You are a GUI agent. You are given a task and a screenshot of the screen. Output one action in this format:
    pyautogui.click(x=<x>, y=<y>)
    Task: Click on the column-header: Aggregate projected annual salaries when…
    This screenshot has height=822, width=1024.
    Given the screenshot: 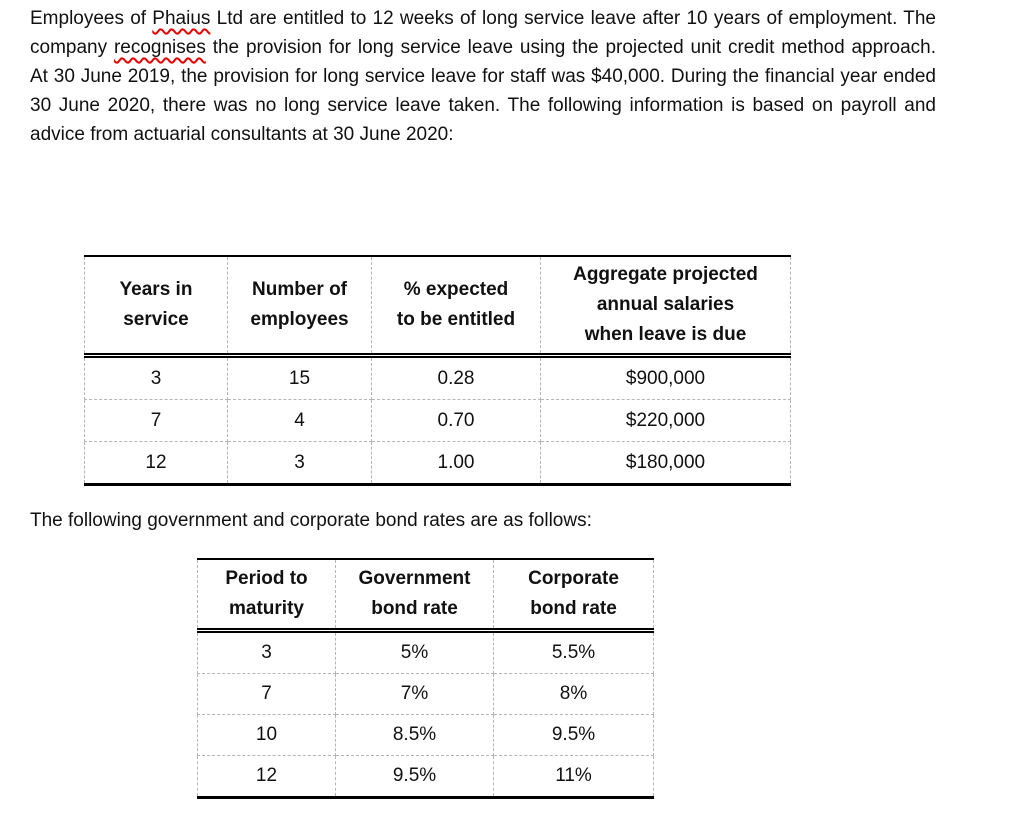 What is the action you would take?
    pyautogui.click(x=665, y=306)
    